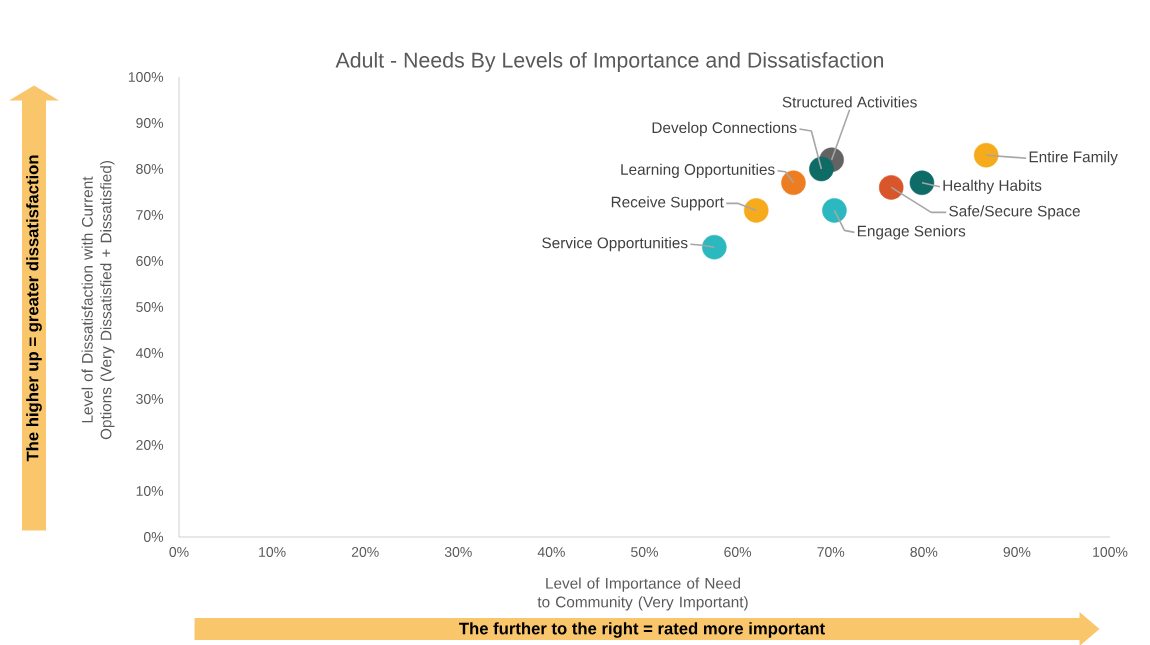  Describe the element at coordinates (150, 215) in the screenshot. I see `y-tick-label: 70%` at that location.